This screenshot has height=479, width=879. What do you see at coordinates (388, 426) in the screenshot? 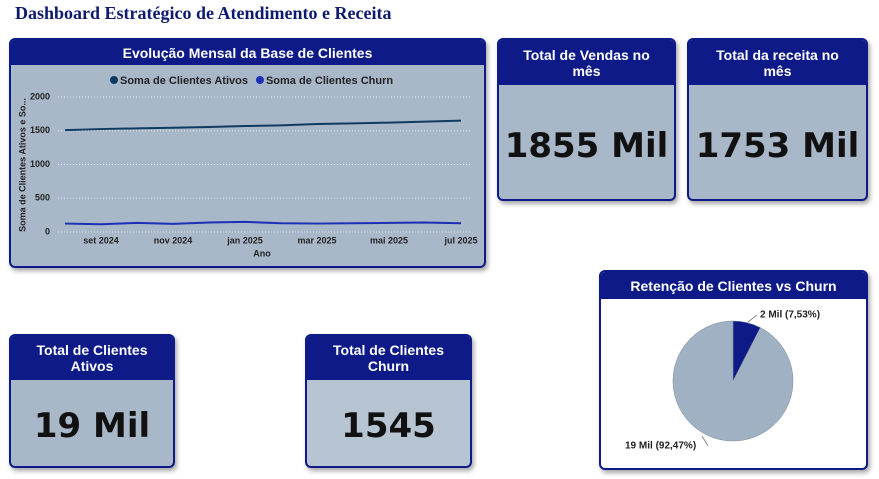
I see `card-value: 1545` at bounding box center [388, 426].